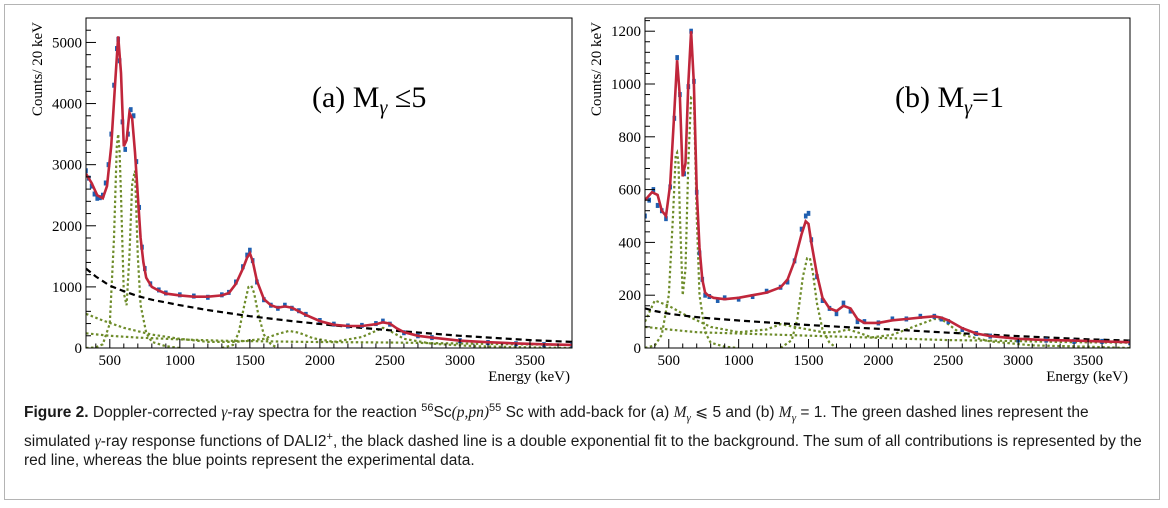 The height and width of the screenshot is (508, 1168). What do you see at coordinates (67, 166) in the screenshot?
I see `y-tick-label: 3000` at bounding box center [67, 166].